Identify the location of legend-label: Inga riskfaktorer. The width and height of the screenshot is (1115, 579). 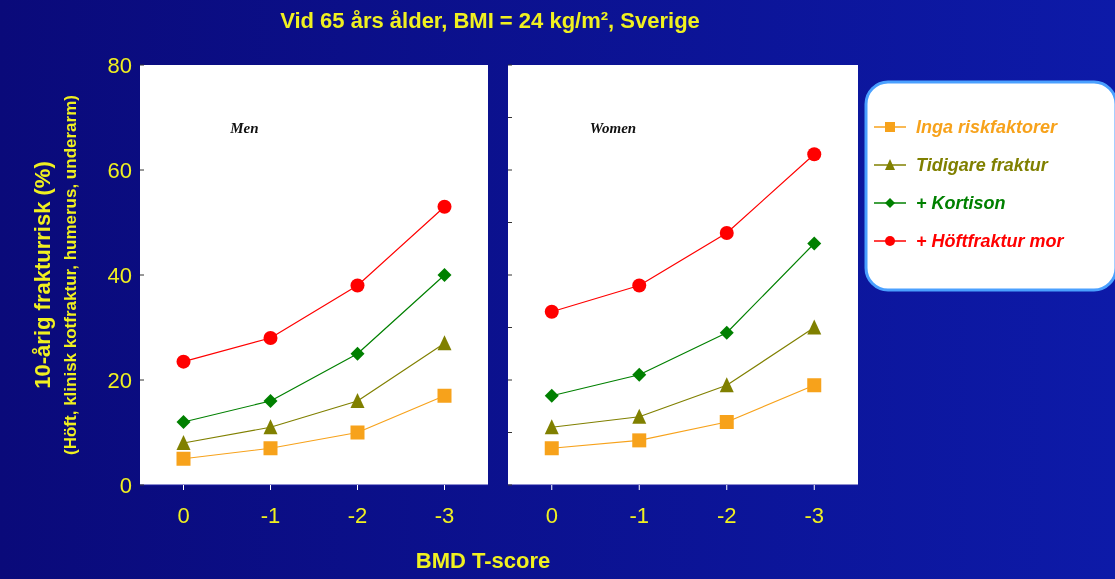
(987, 127).